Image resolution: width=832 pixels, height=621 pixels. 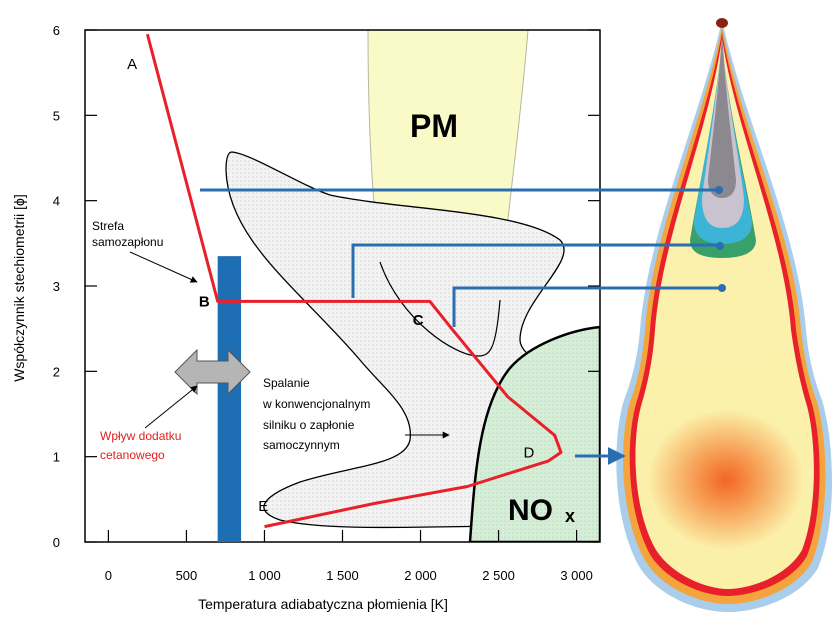 I want to click on pm-label: PM, so click(x=434, y=126).